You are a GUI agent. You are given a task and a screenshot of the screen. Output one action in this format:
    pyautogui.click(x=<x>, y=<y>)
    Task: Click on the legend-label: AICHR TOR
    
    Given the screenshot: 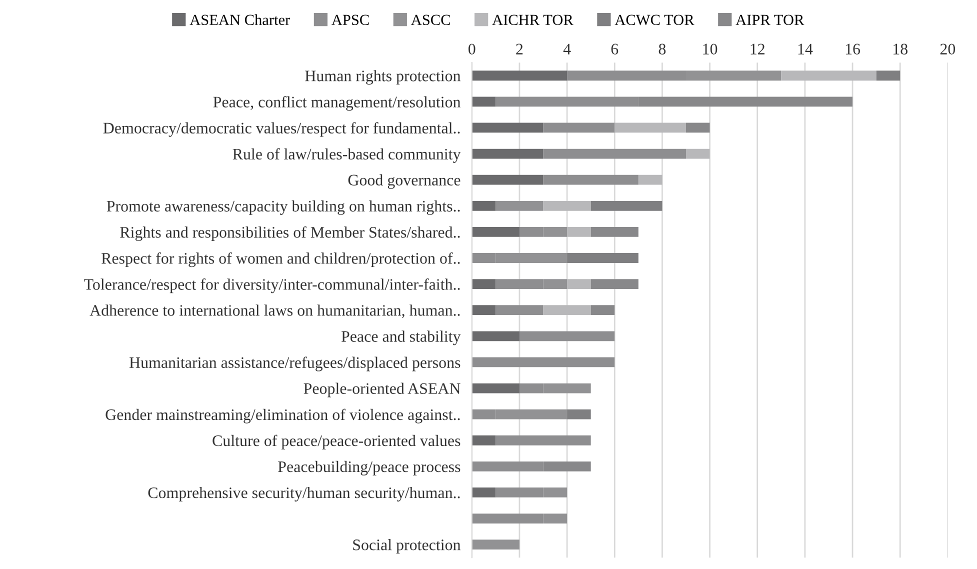 What is the action you would take?
    pyautogui.click(x=533, y=20)
    